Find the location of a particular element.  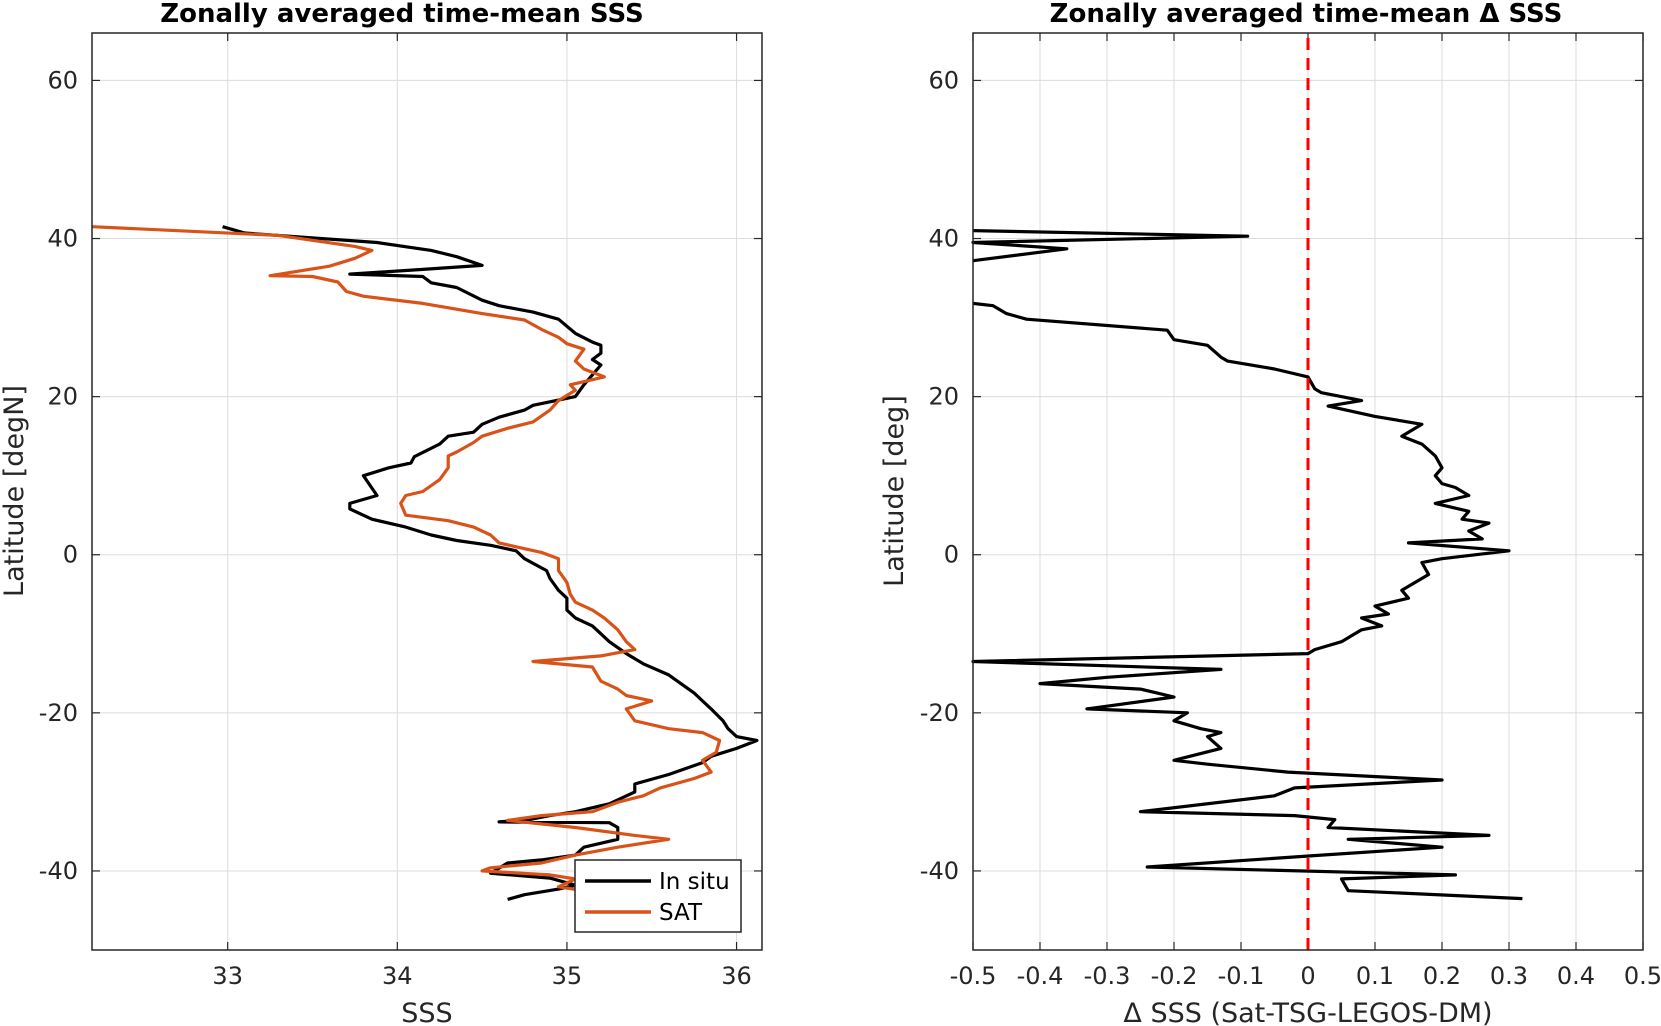

x-tick-label: -0.3 is located at coordinates (1107, 976).